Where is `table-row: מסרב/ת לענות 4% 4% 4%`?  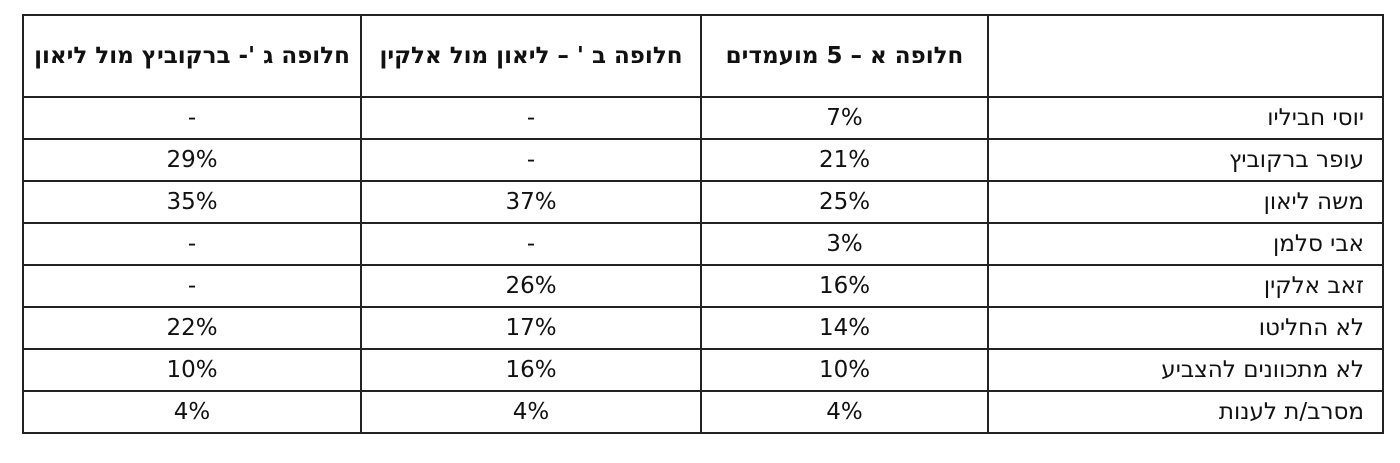
table-row: מסרב/ת לענות 4% 4% 4% is located at coordinates (703, 412).